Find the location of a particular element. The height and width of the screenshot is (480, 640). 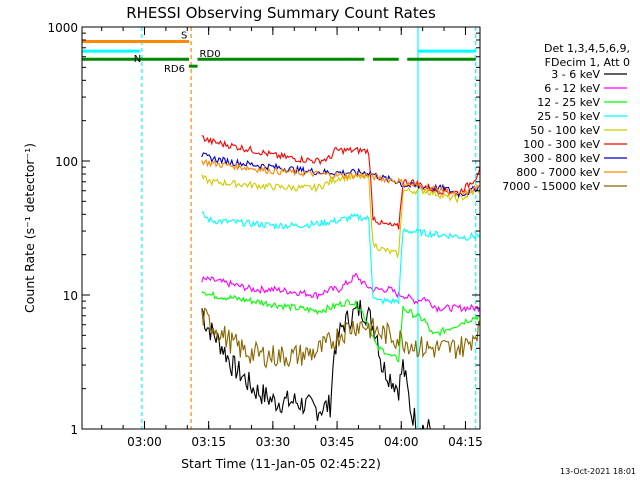

y-tick-label: 100 is located at coordinates (66, 162).